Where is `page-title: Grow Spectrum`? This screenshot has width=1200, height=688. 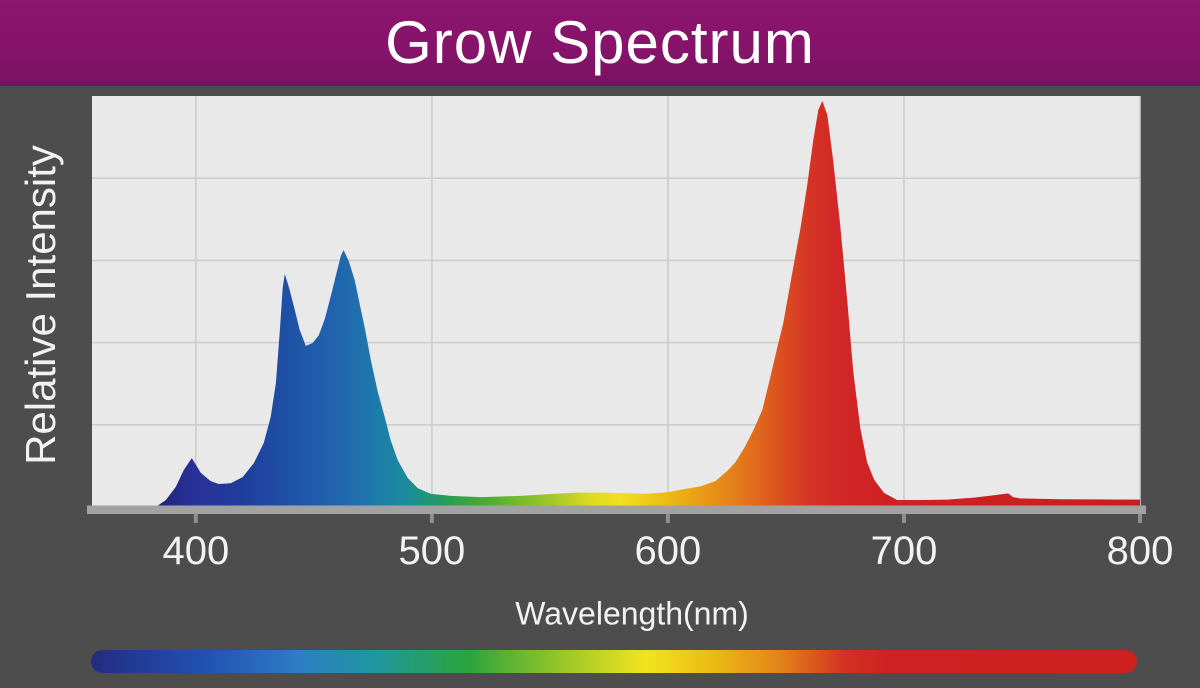
page-title: Grow Spectrum is located at coordinates (600, 42).